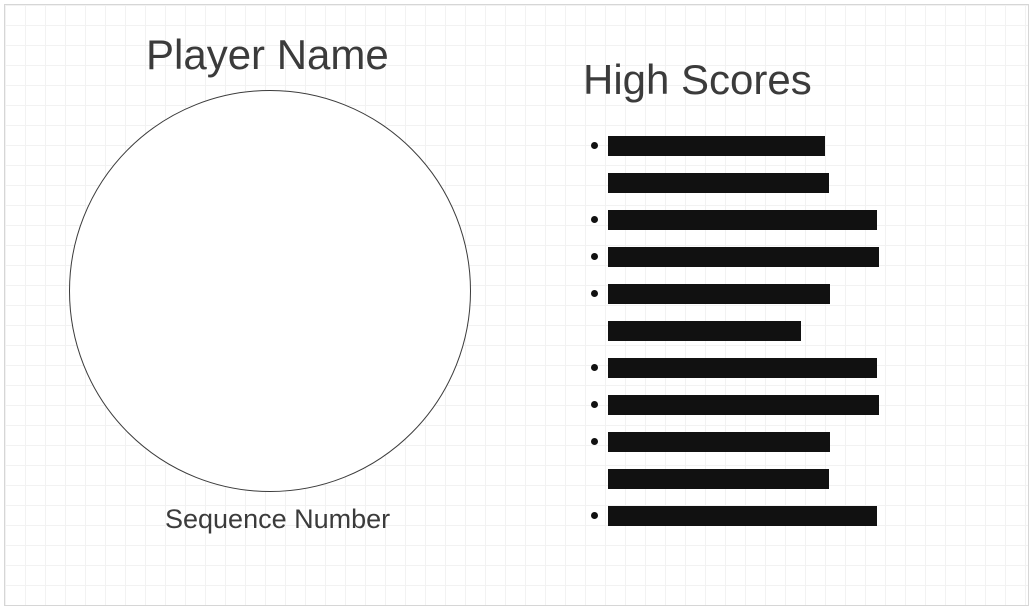 The height and width of the screenshot is (610, 1033). I want to click on sequence-number-label: Sequence Number, so click(278, 519).